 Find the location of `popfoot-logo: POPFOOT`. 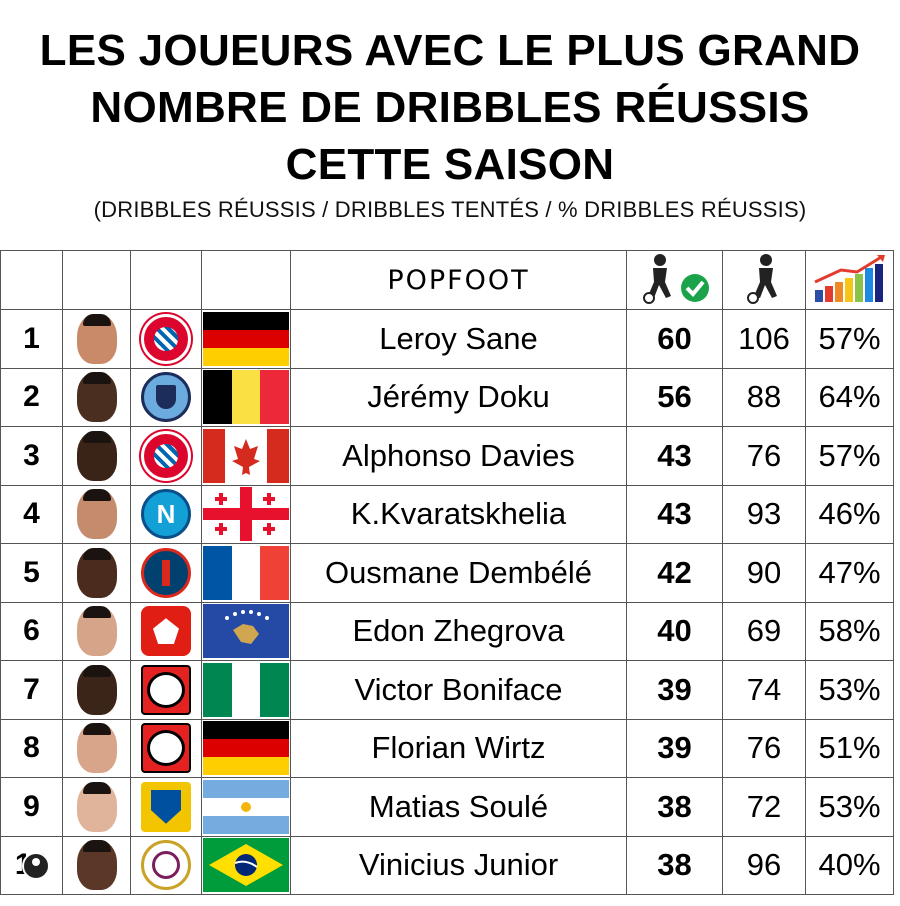

popfoot-logo: POPFOOT is located at coordinates (458, 280).